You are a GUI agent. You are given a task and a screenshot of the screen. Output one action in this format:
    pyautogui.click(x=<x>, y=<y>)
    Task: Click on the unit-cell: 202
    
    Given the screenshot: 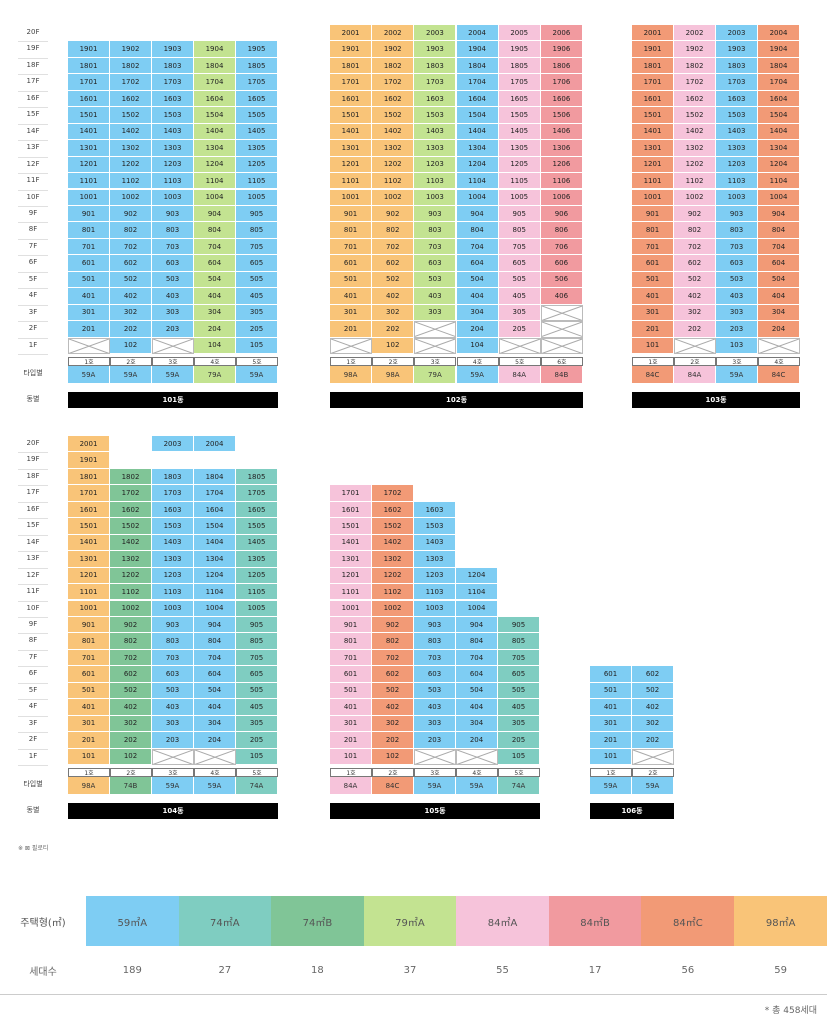 What is the action you would take?
    pyautogui.click(x=653, y=740)
    